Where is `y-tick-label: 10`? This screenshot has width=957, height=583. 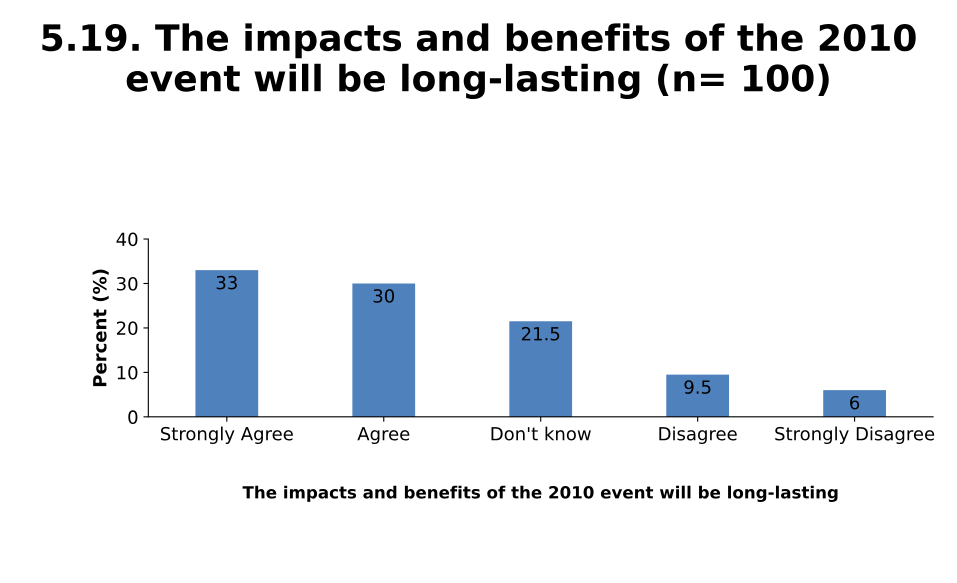 y-tick-label: 10 is located at coordinates (128, 373).